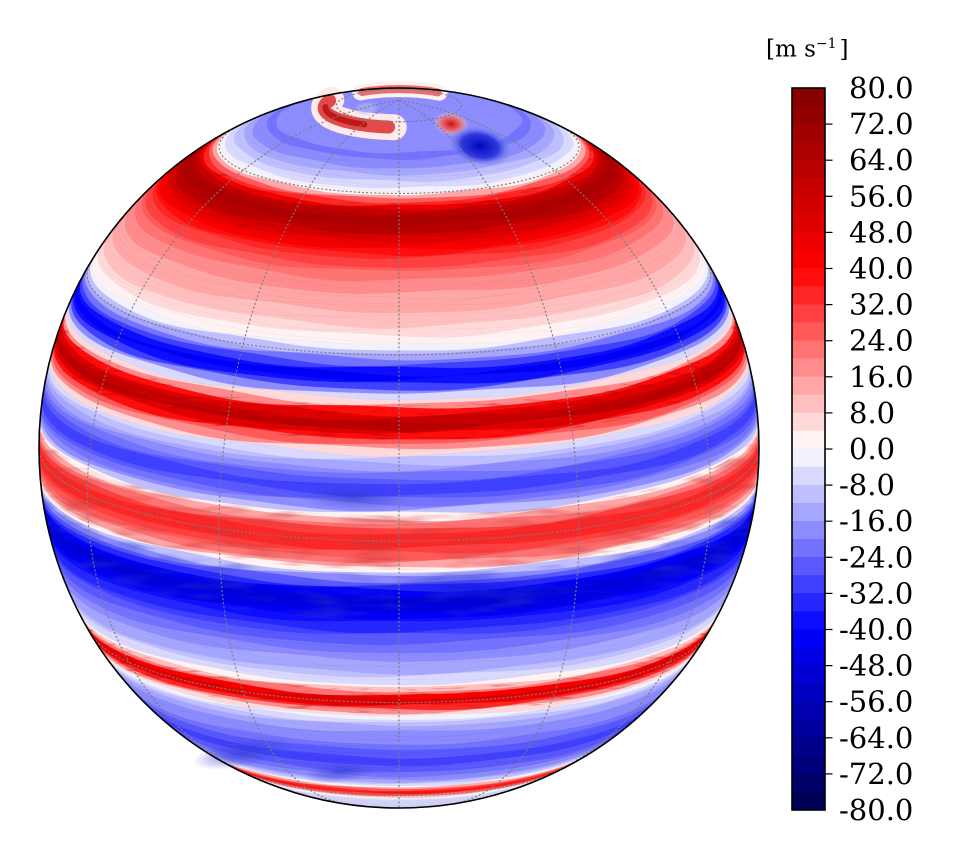 Image resolution: width=957 pixels, height=859 pixels. I want to click on colorbar-tick-label: 16.0, so click(881, 377).